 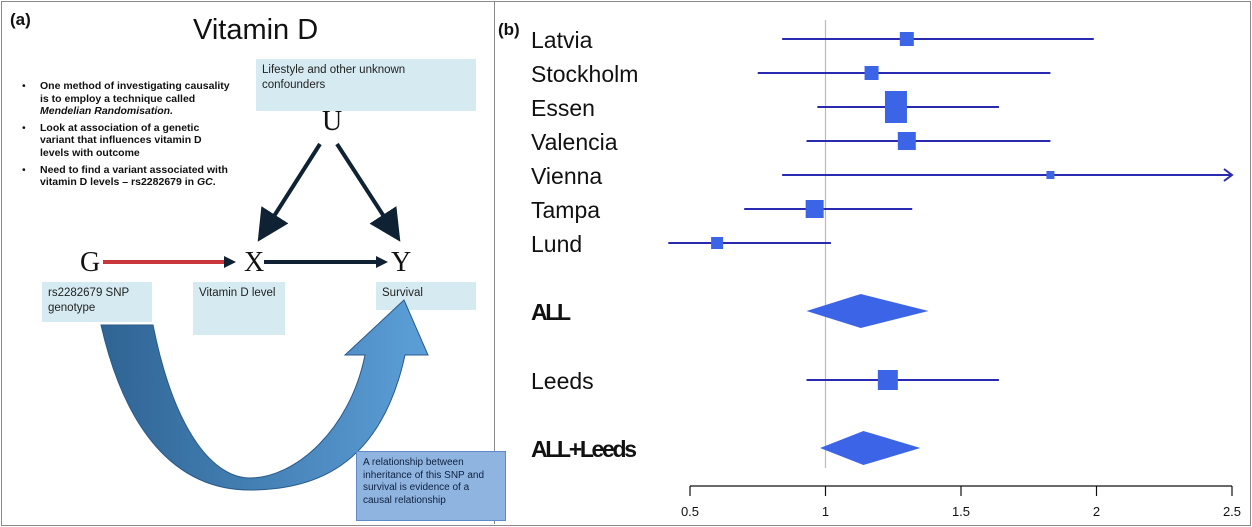 I want to click on node-g: G, so click(x=90, y=262).